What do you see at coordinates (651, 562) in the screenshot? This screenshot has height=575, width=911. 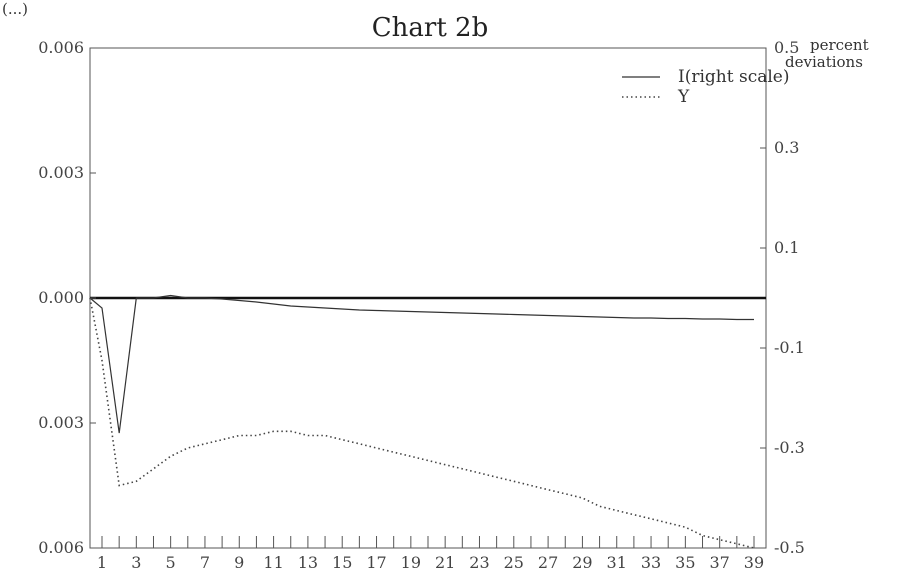 I see `x-tick-label: 33` at bounding box center [651, 562].